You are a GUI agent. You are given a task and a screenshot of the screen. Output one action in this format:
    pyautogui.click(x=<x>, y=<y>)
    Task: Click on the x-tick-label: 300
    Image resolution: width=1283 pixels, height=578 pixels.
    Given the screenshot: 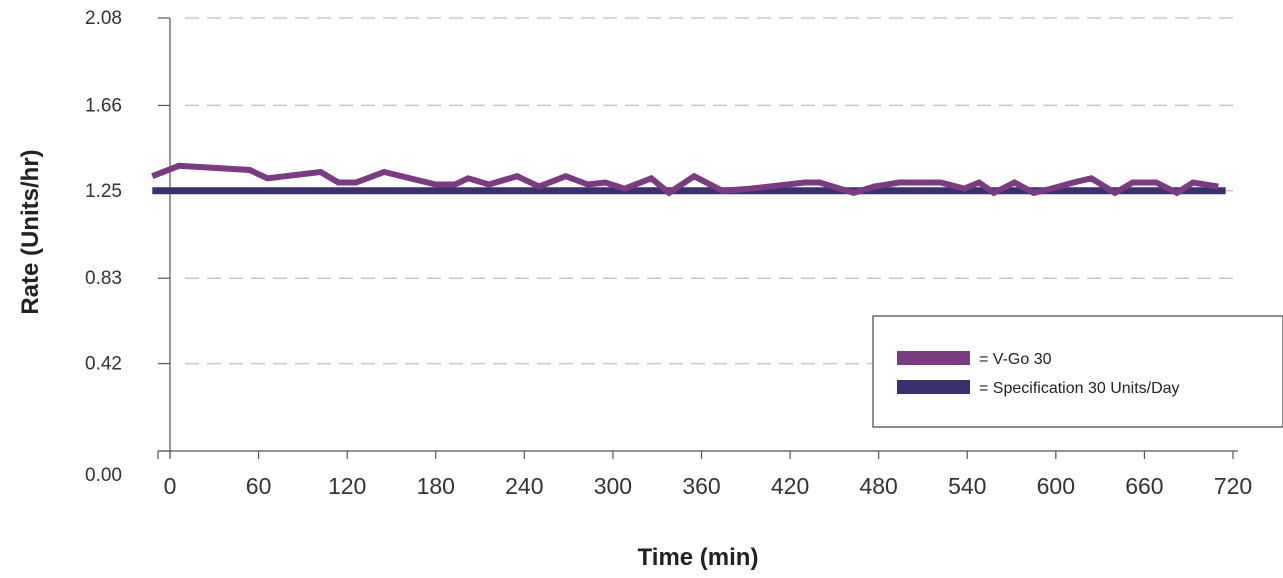 What is the action you would take?
    pyautogui.click(x=613, y=486)
    